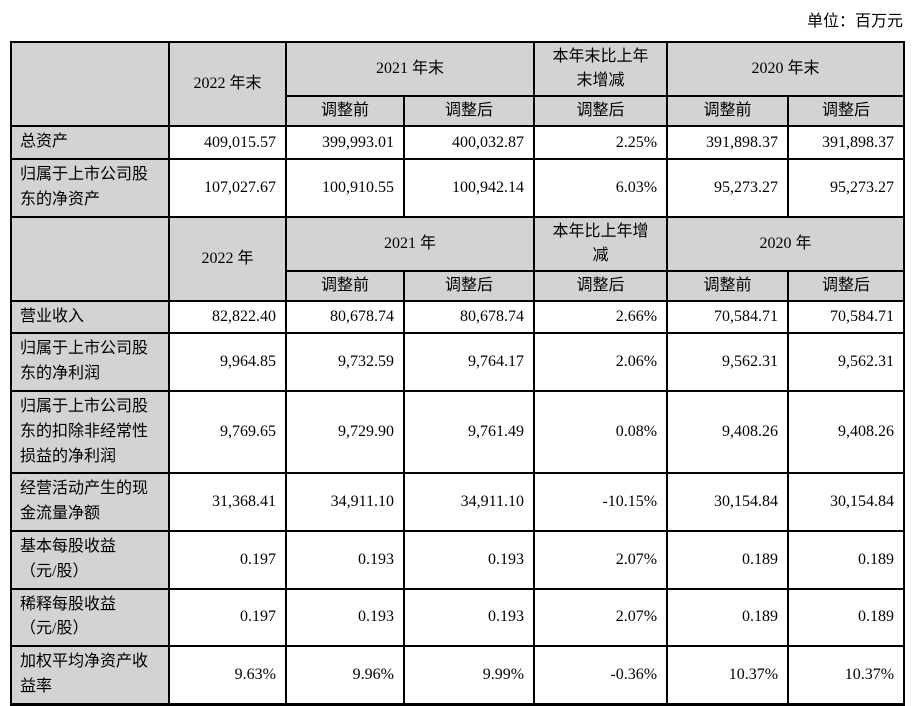  I want to click on cell-value: 9.99%, so click(469, 675).